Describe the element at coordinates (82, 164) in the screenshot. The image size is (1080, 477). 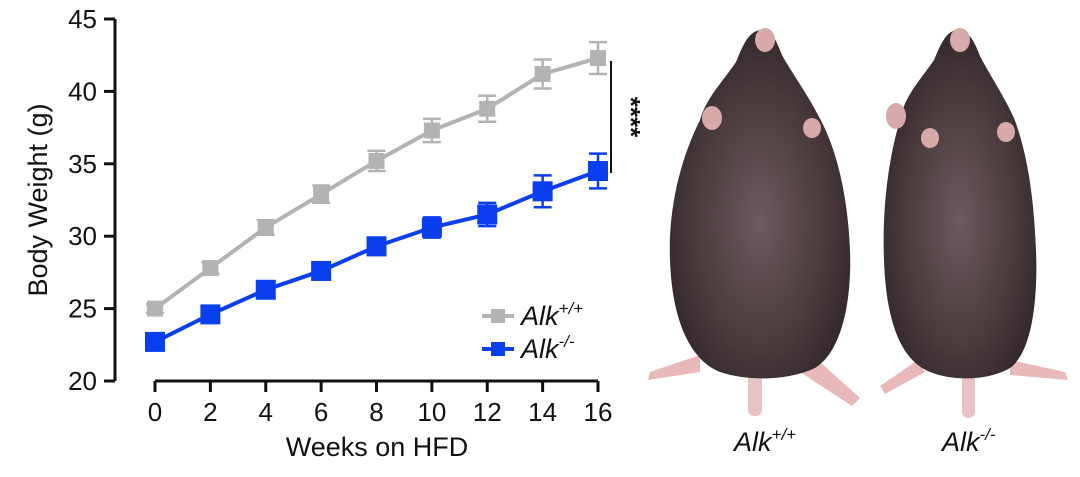
I see `y-tick-label: 35` at that location.